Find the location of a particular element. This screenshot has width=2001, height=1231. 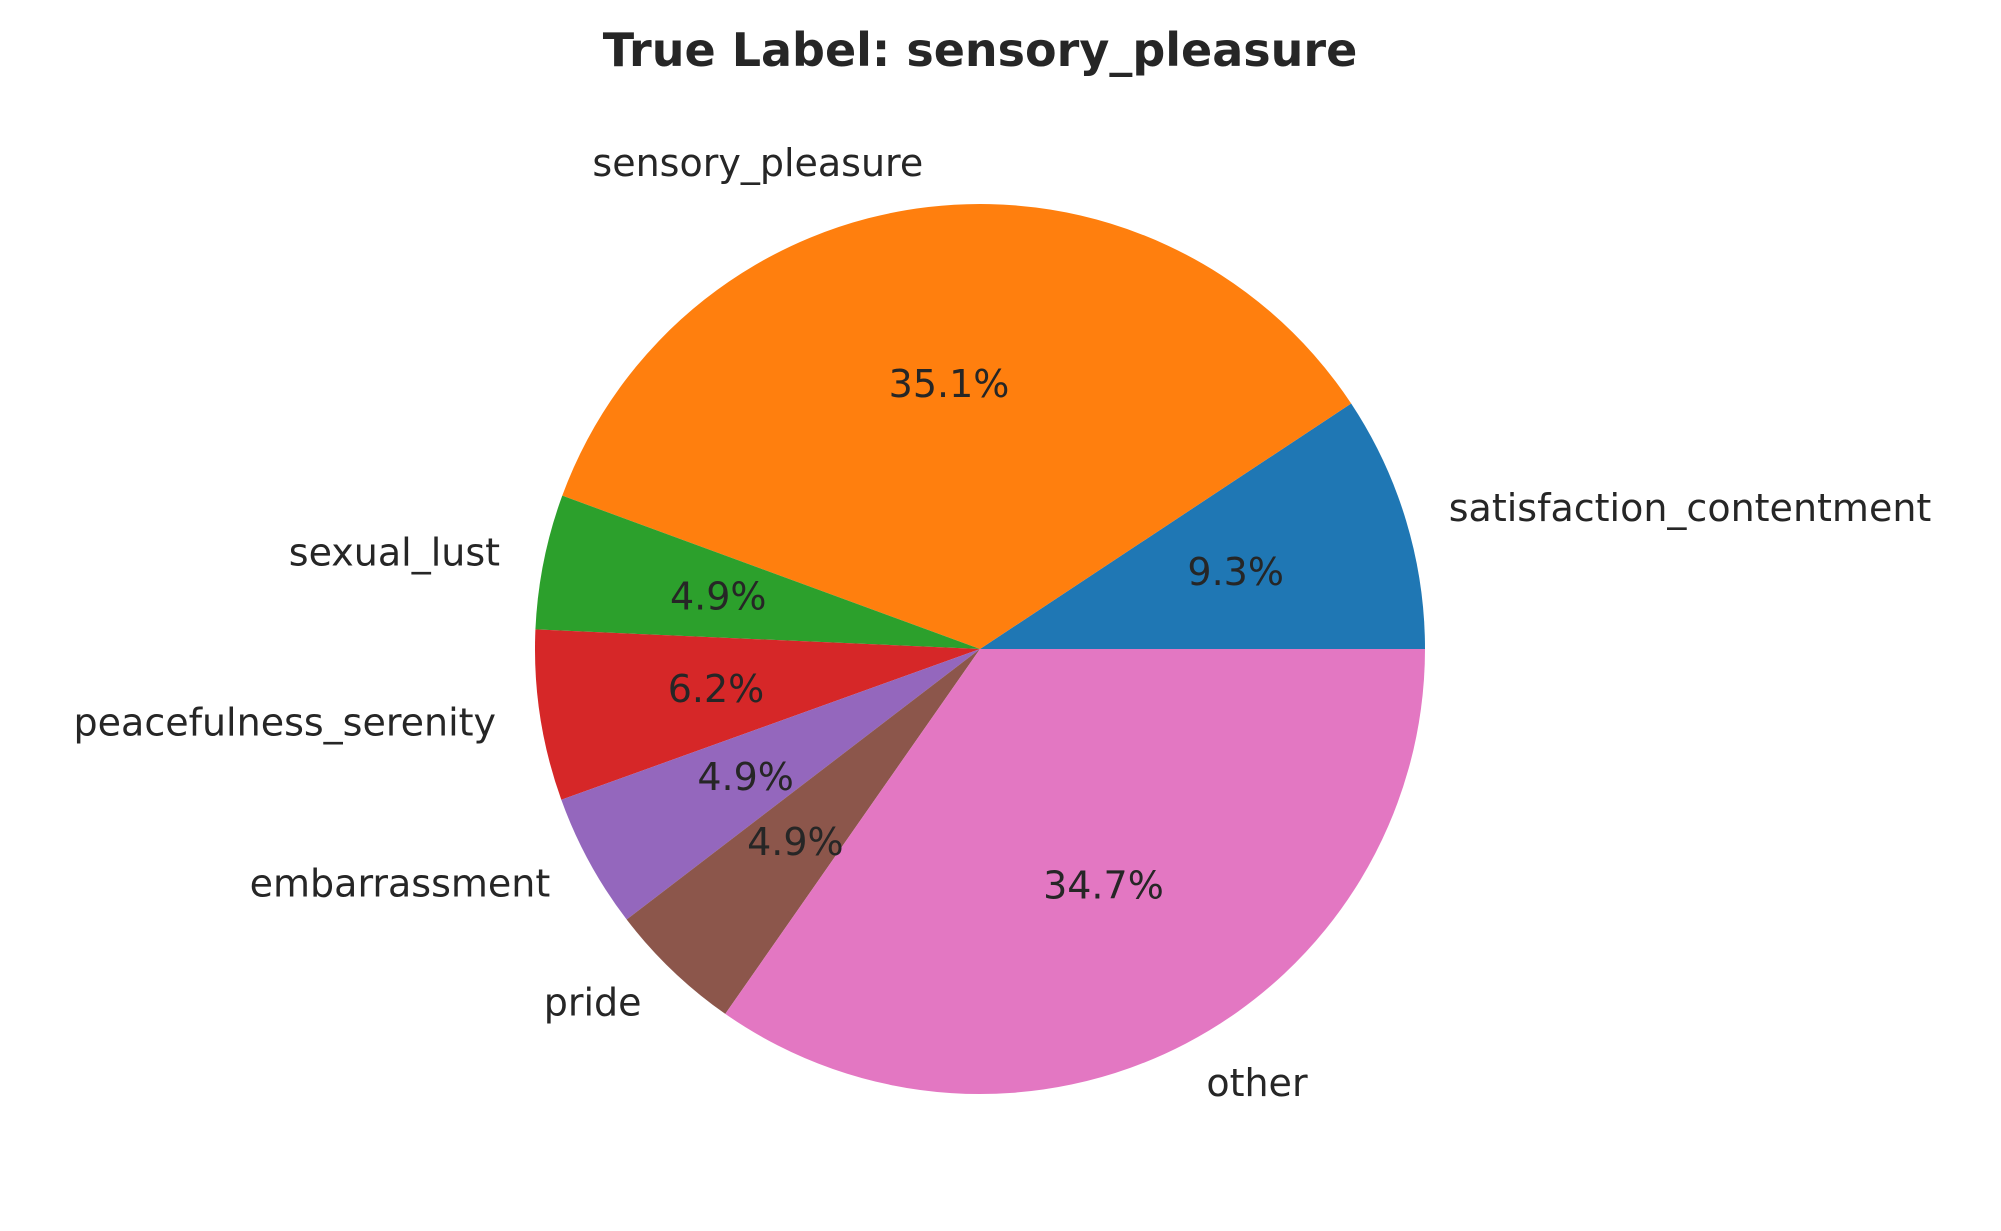

pie-slice-sensory-pleasure is located at coordinates (957, 426).